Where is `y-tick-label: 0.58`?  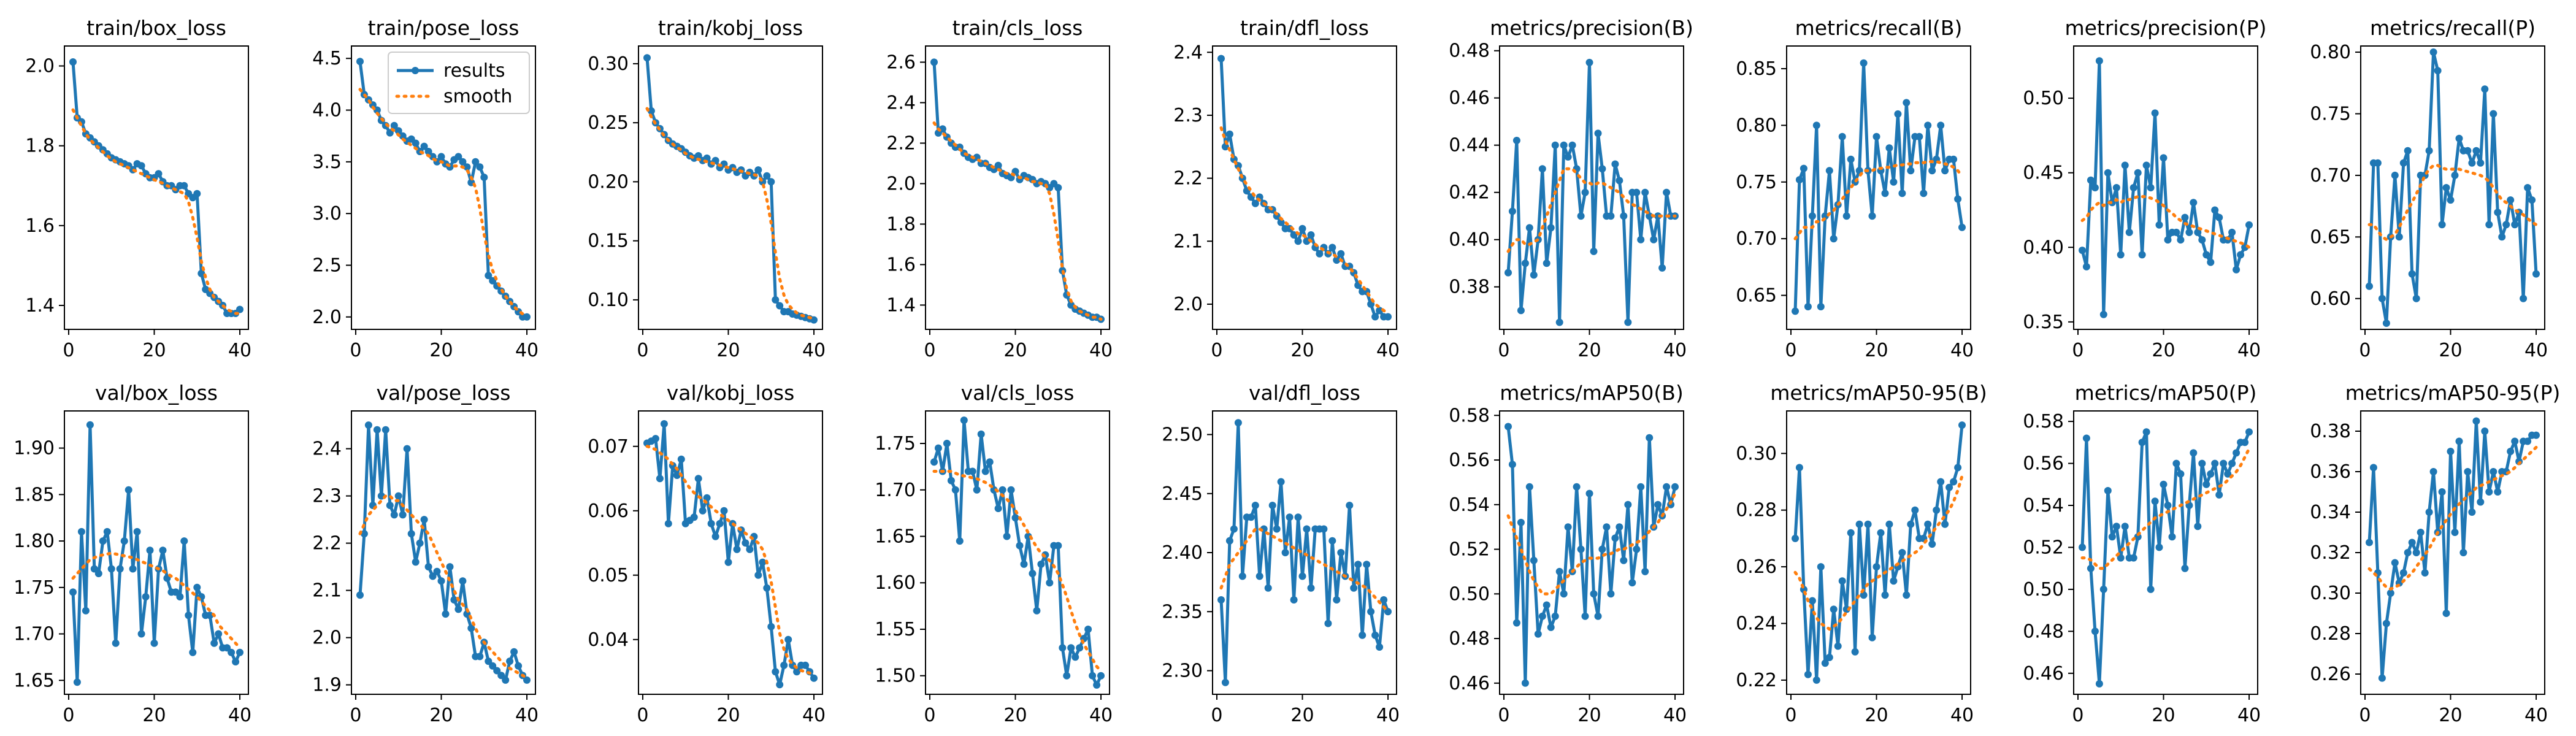
y-tick-label: 0.58 is located at coordinates (2043, 421).